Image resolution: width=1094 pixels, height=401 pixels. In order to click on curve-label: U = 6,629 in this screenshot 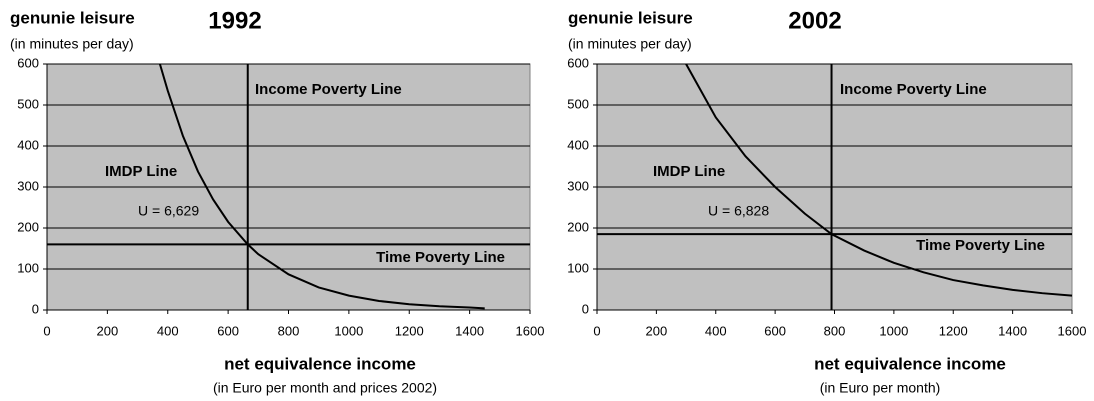, I will do `click(168, 211)`.